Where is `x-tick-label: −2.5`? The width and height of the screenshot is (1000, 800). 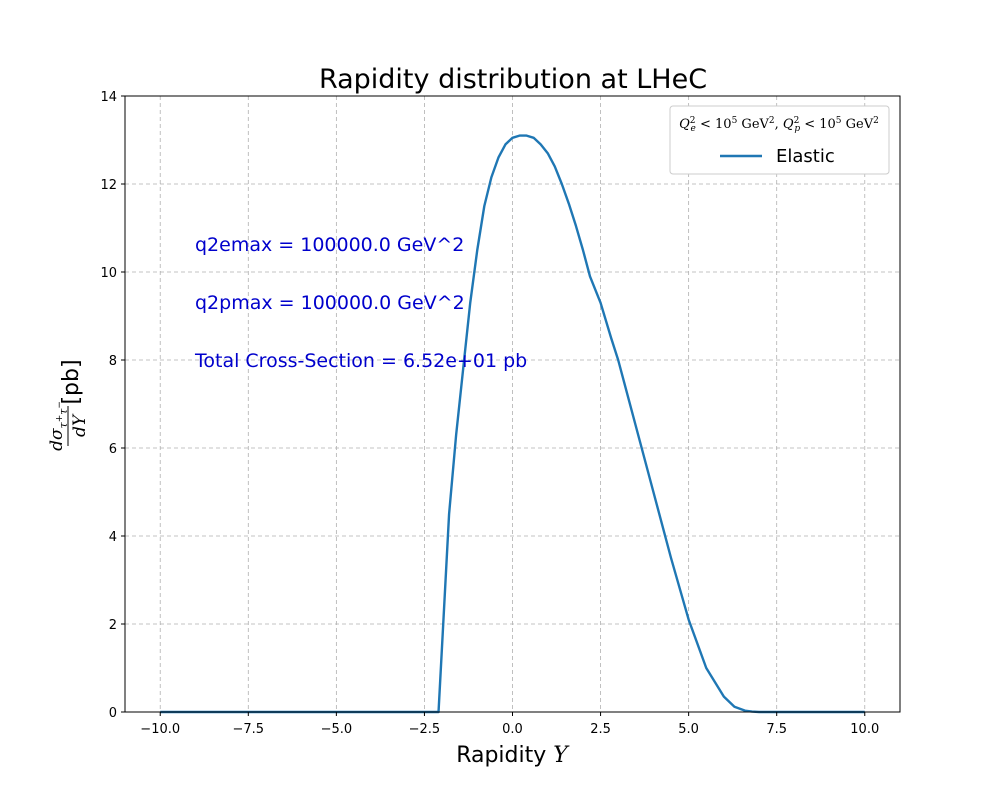 x-tick-label: −2.5 is located at coordinates (425, 729).